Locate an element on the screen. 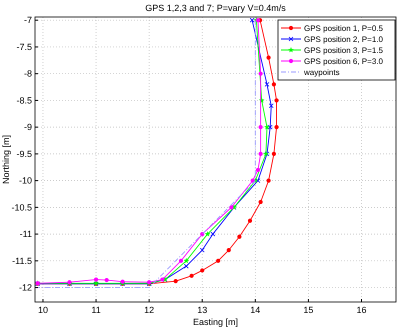 The image size is (400, 327). x-tick-label: 14 is located at coordinates (255, 310).